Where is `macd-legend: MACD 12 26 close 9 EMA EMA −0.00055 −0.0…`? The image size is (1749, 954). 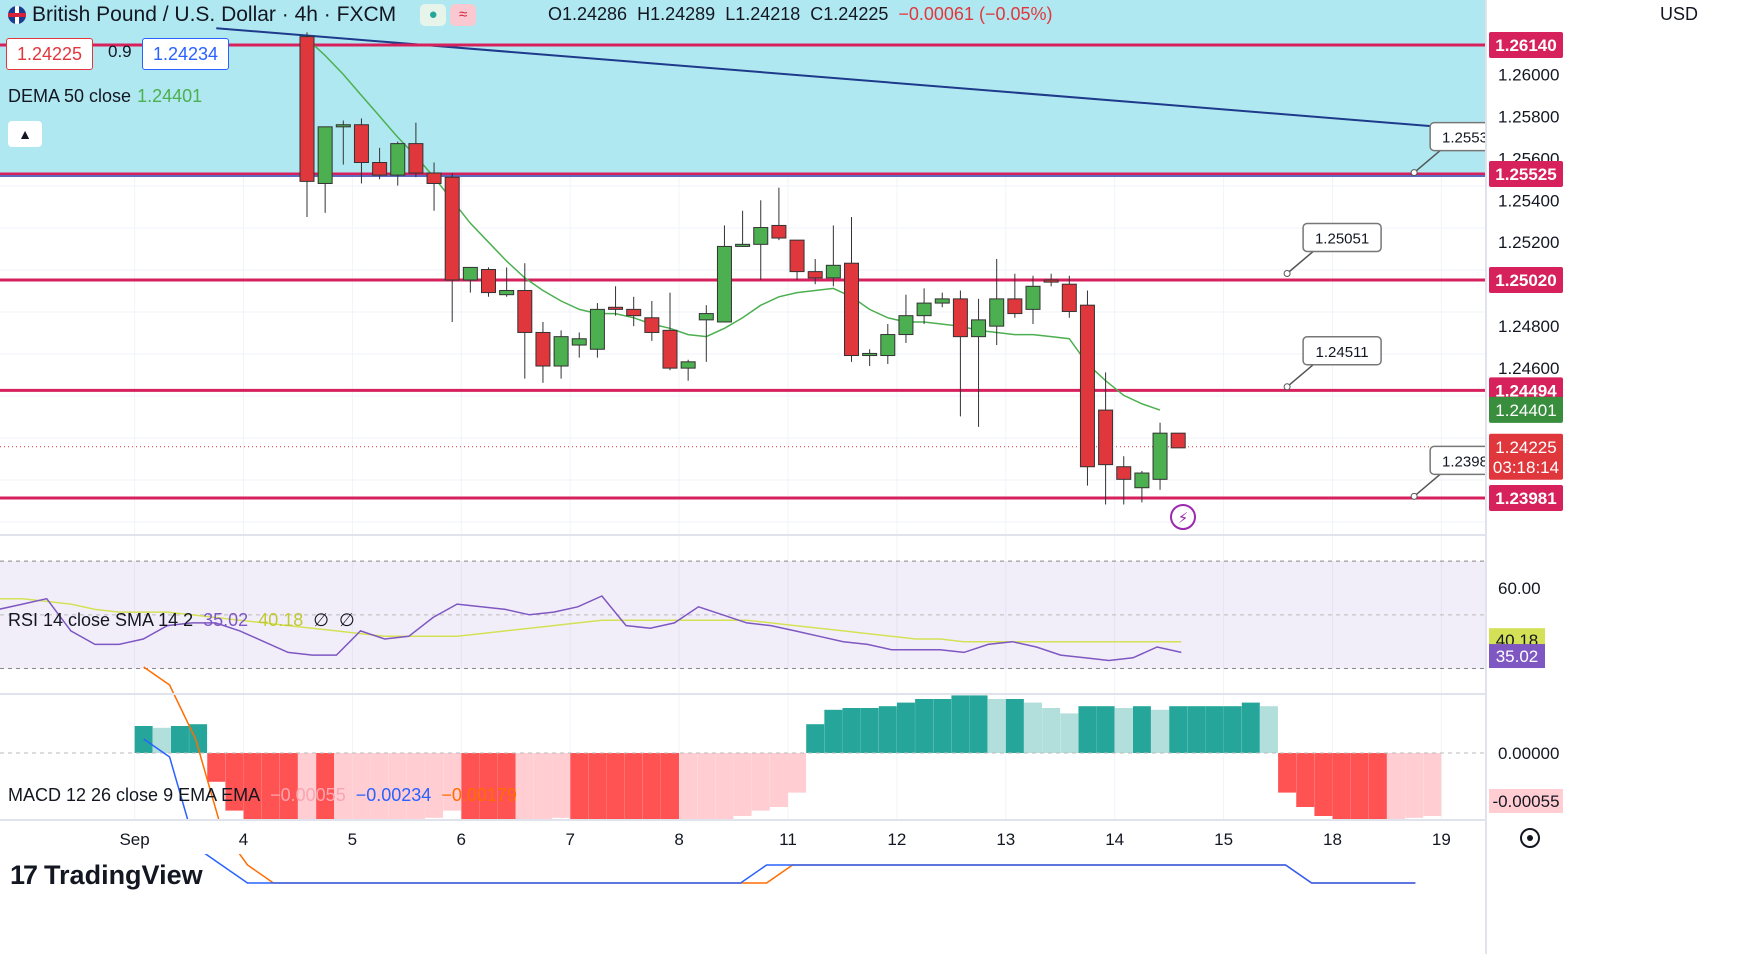 macd-legend: MACD 12 26 close 9 EMA EMA −0.00055 −0.0… is located at coordinates (262, 795).